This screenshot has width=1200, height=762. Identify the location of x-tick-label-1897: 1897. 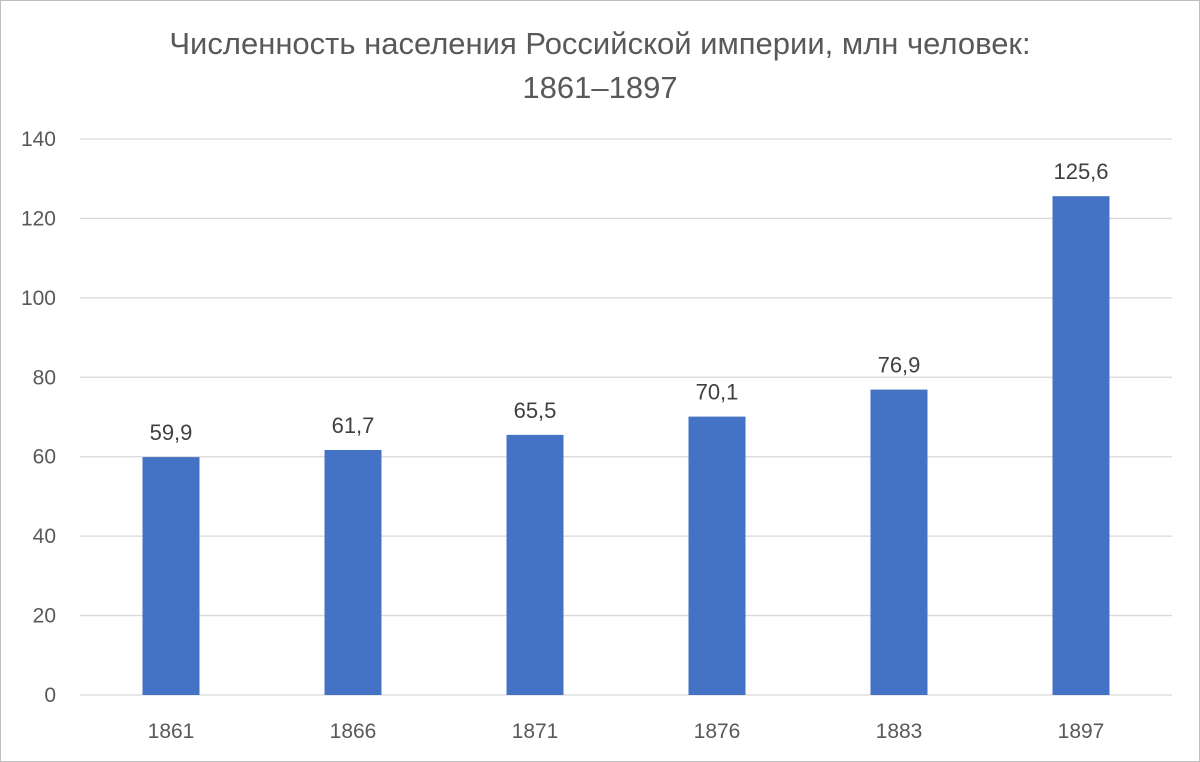
(1081, 731).